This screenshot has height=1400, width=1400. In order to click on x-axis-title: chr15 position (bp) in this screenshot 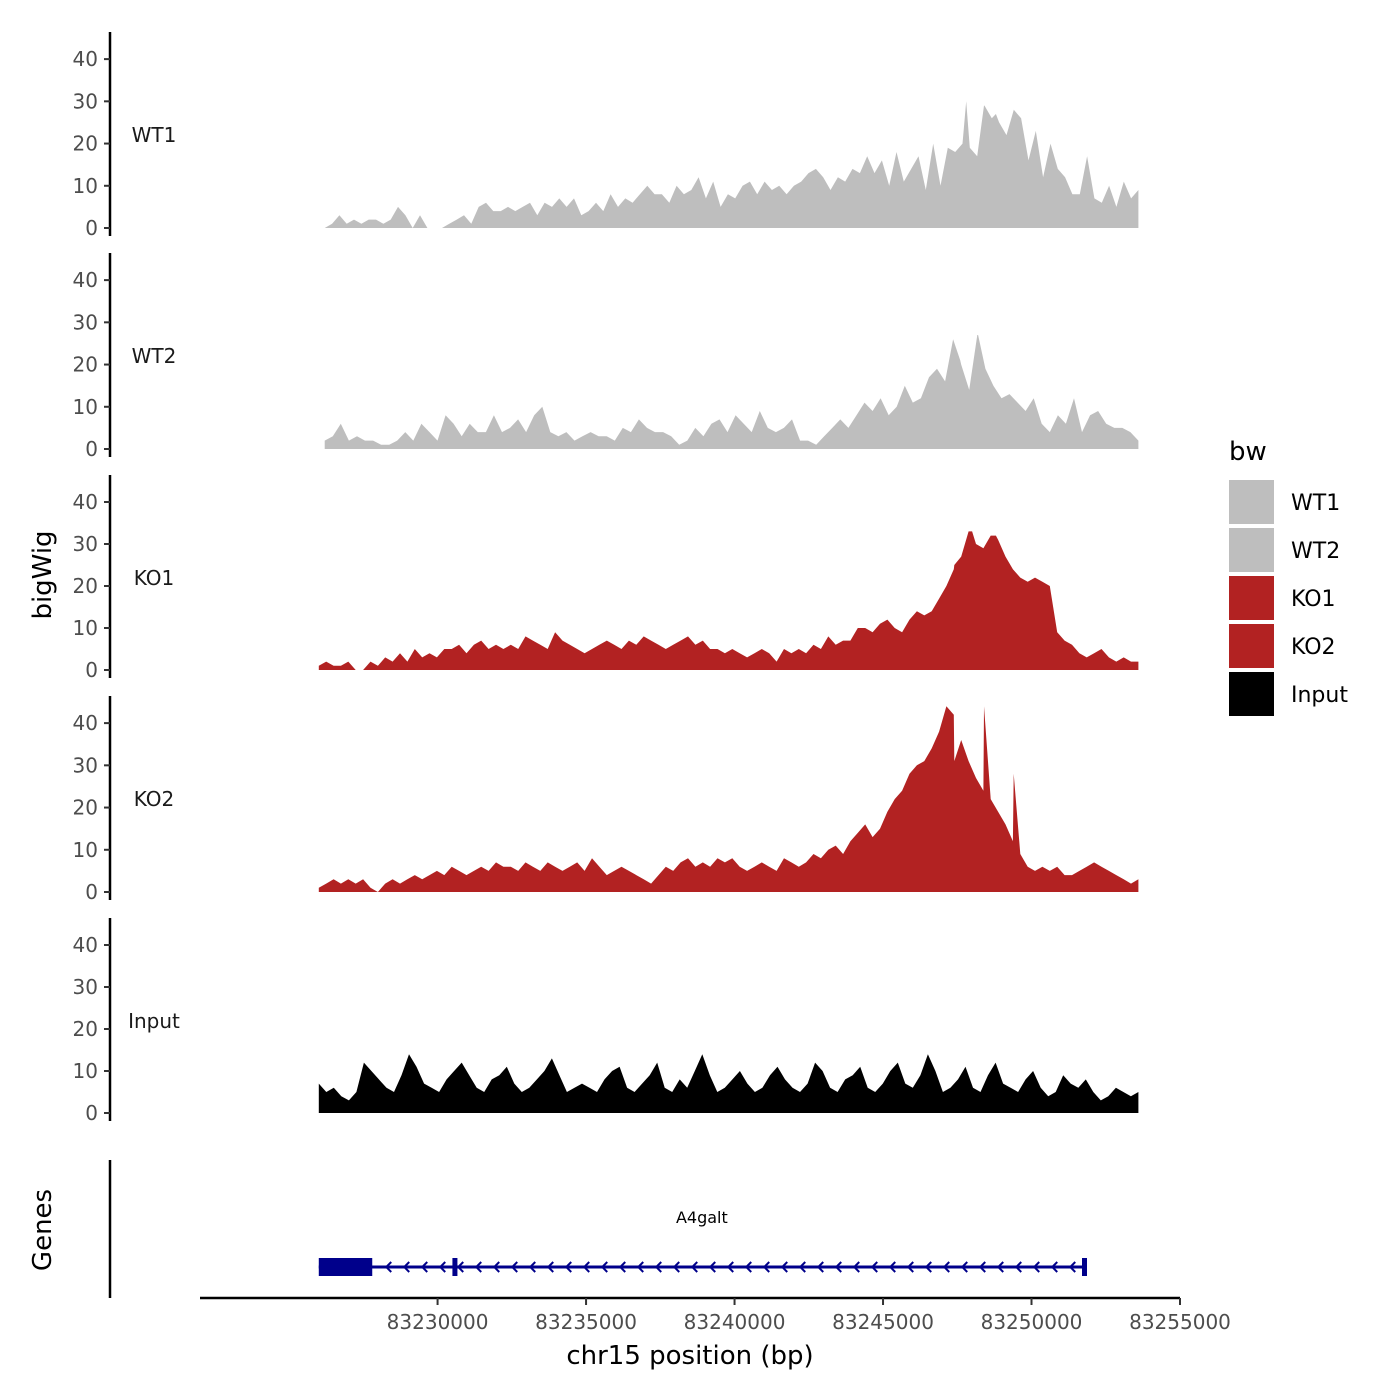, I will do `click(689, 1356)`.